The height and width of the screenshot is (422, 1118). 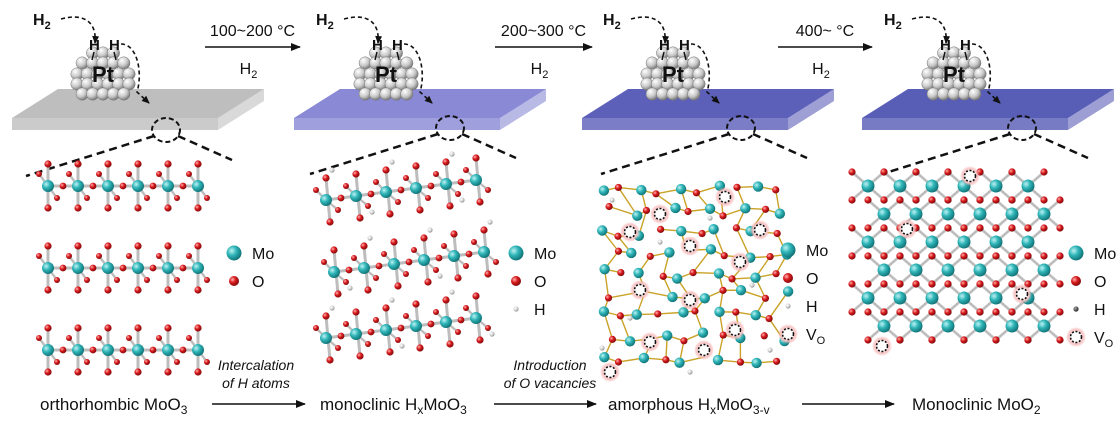 What do you see at coordinates (540, 282) in the screenshot?
I see `legend-text: O` at bounding box center [540, 282].